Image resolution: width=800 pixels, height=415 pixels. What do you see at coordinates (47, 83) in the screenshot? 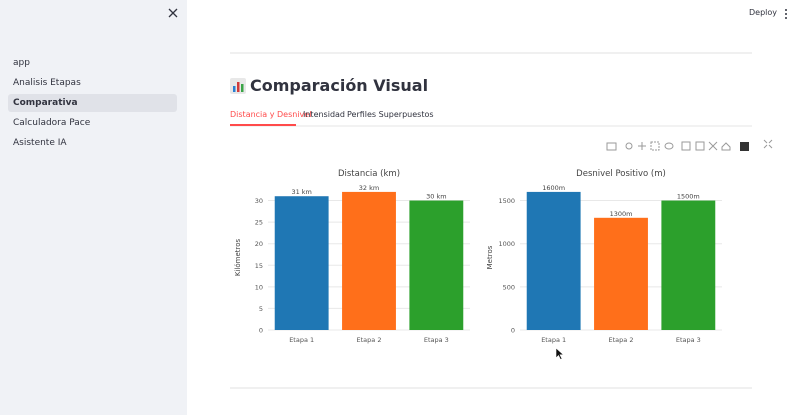
I see `nav-item: Analisis Etapas` at bounding box center [47, 83].